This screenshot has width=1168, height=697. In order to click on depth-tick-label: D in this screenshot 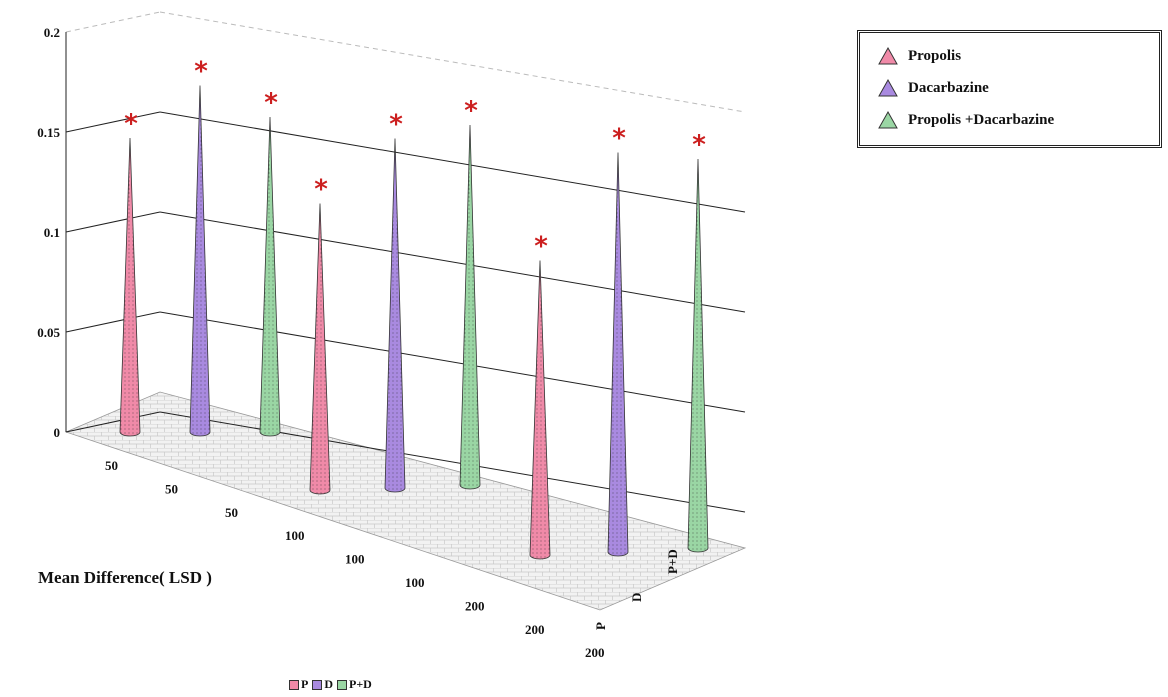, I will do `click(636, 597)`.